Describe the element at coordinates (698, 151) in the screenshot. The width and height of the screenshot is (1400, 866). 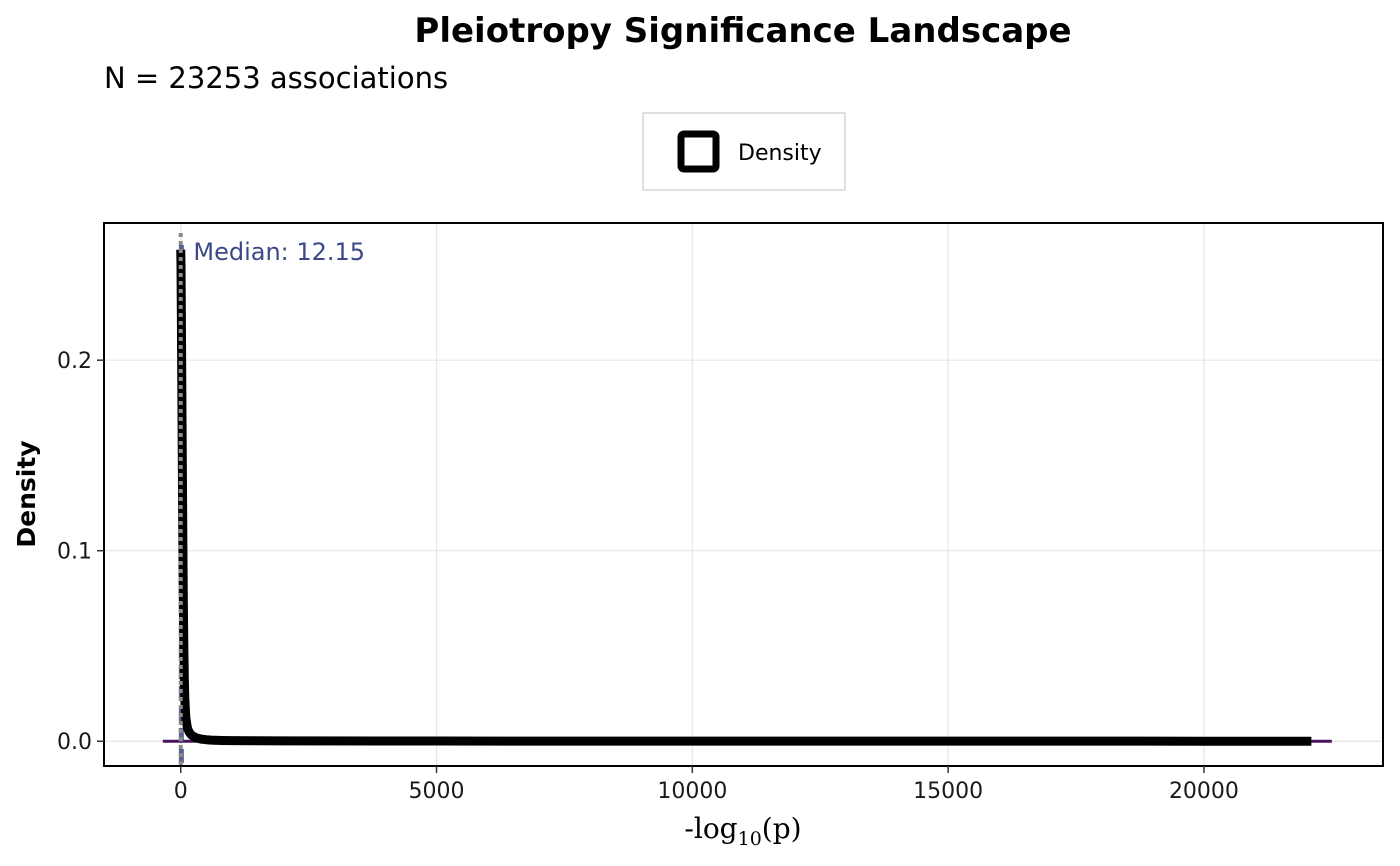
I see `legend-key-density` at that location.